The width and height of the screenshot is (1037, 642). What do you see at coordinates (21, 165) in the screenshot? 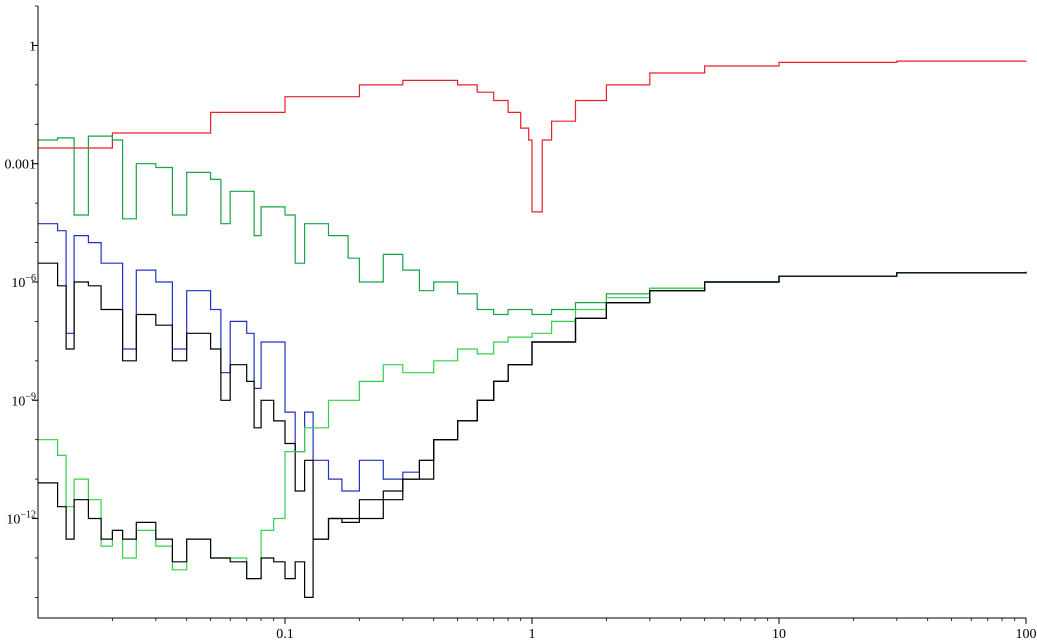
I see `y-tick-label: 0.001` at bounding box center [21, 165].